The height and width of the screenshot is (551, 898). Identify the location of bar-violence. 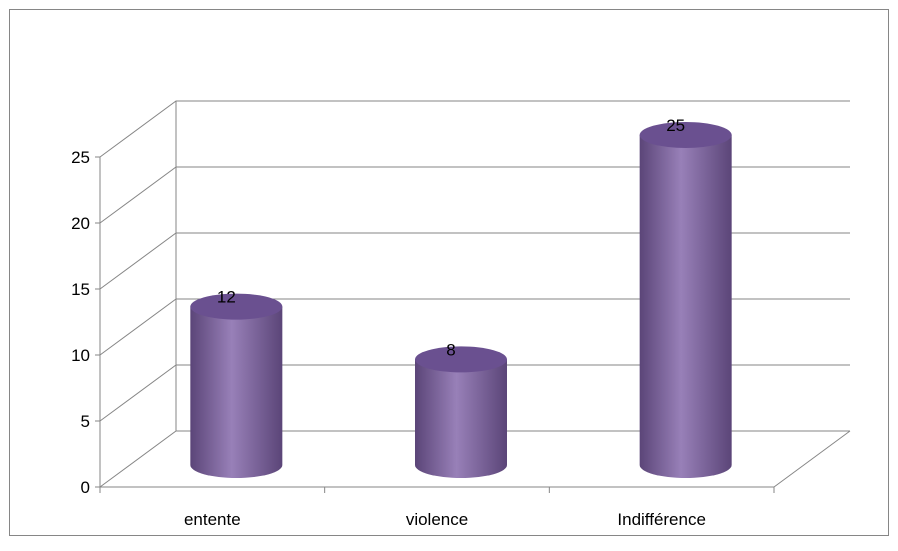
(461, 412).